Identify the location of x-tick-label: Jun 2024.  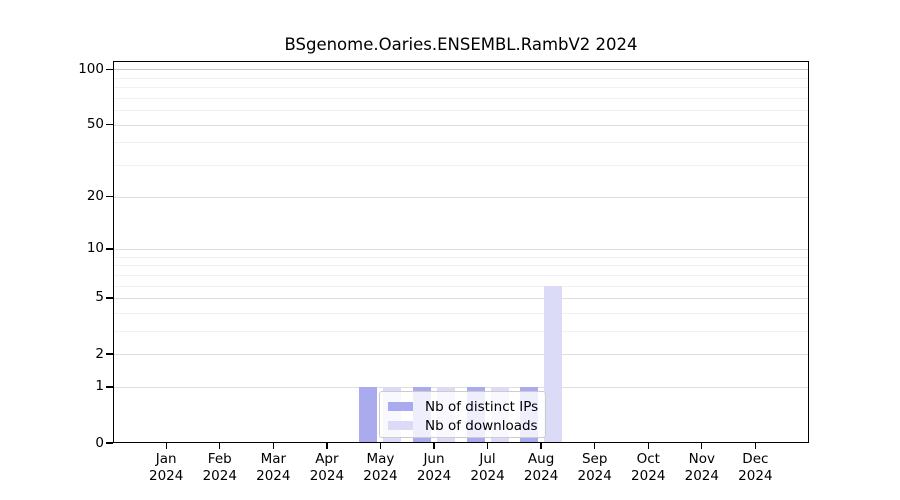
(434, 467).